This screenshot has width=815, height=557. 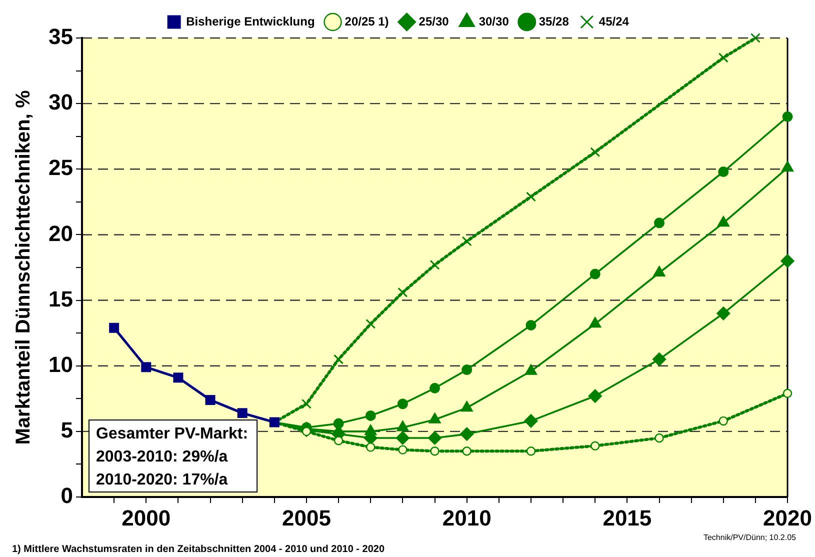 What do you see at coordinates (60, 364) in the screenshot?
I see `y-tick-label: 10` at bounding box center [60, 364].